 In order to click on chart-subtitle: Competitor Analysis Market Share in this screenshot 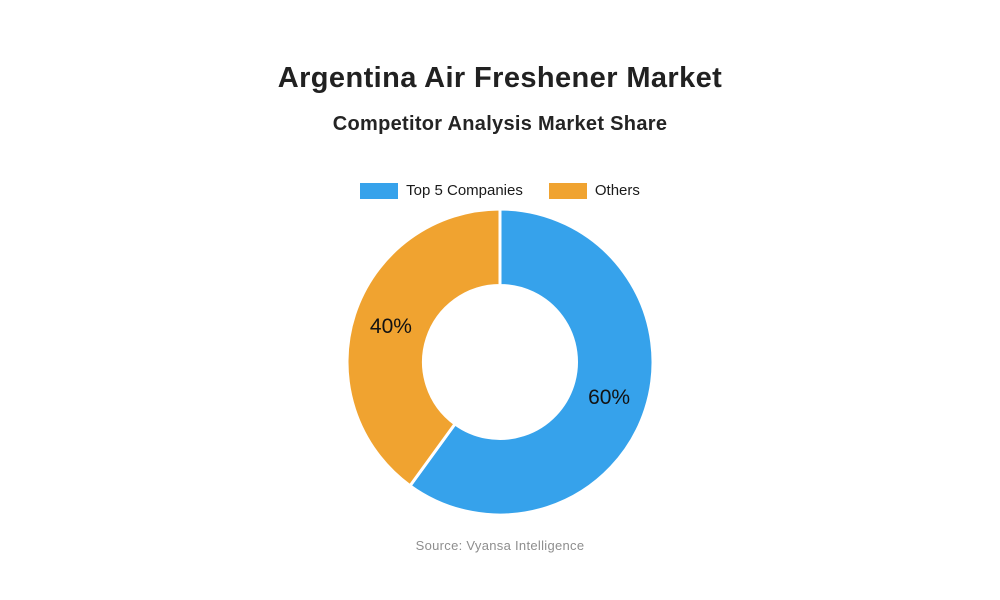, I will do `click(500, 124)`.